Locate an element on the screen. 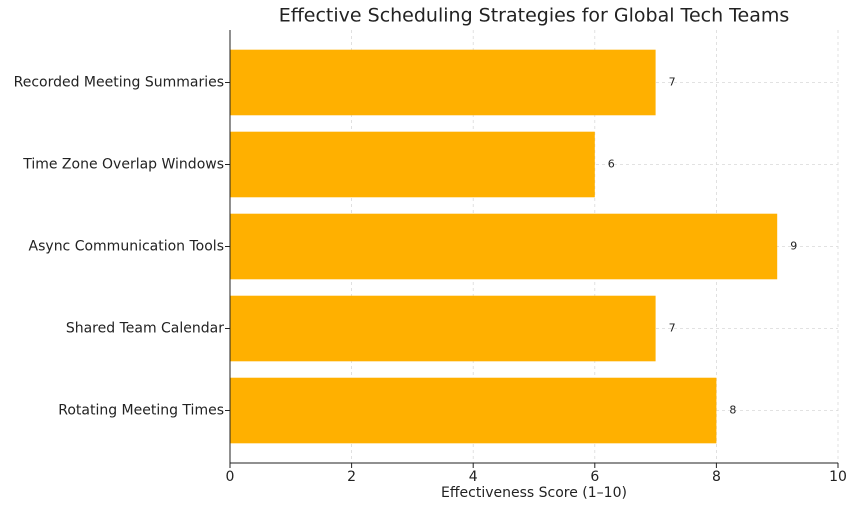 This screenshot has width=856, height=510. value-label: 6 is located at coordinates (611, 163).